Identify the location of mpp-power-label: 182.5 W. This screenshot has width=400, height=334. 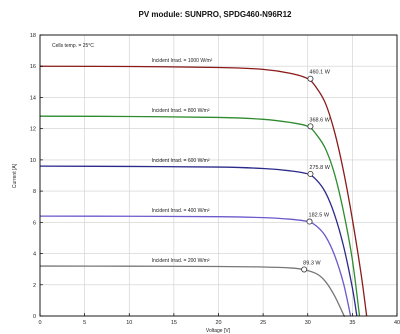
(319, 216).